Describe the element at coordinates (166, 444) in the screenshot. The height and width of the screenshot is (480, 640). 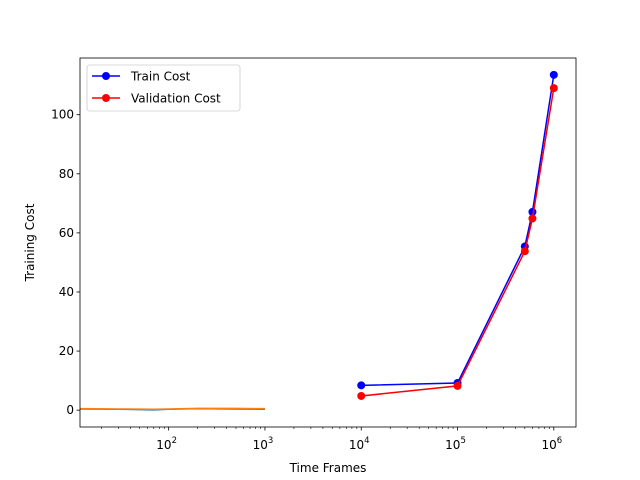
I see `x-tick-label: 10²` at that location.